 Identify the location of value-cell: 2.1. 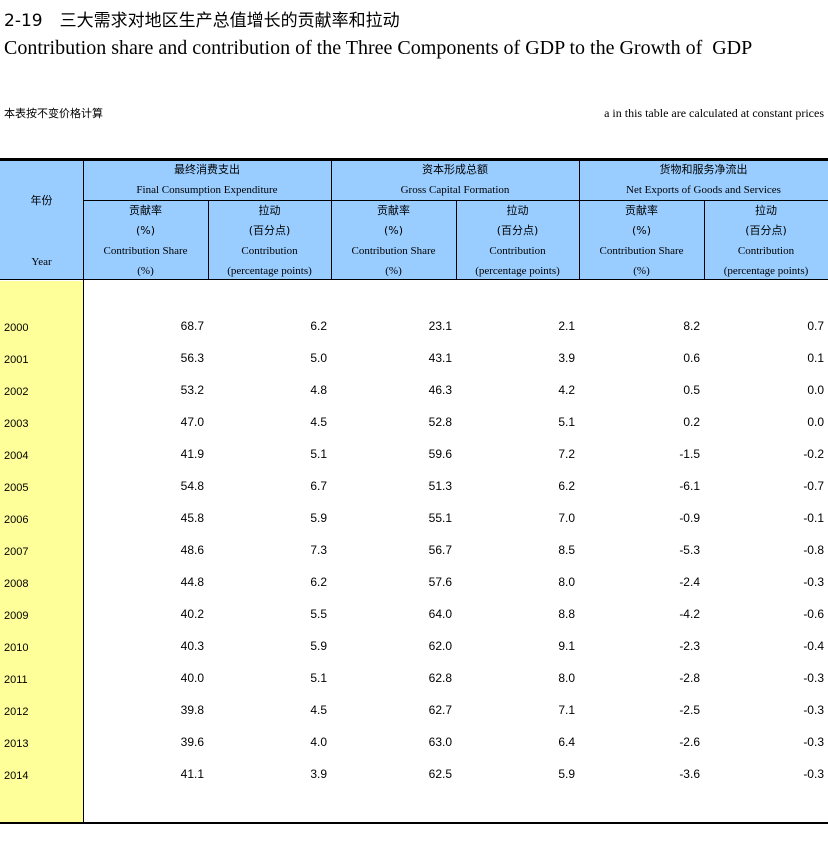
(566, 326).